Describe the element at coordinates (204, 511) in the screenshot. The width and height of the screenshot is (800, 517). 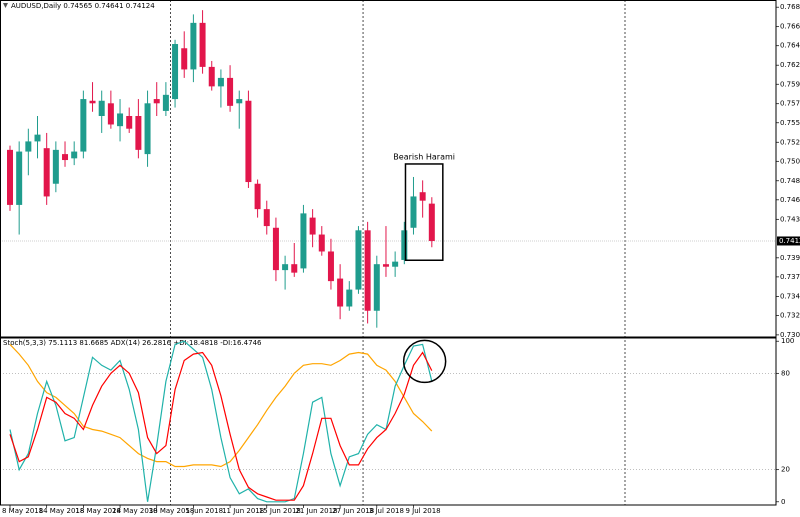
I see `x-tick-label: 5 Jun 2018` at that location.